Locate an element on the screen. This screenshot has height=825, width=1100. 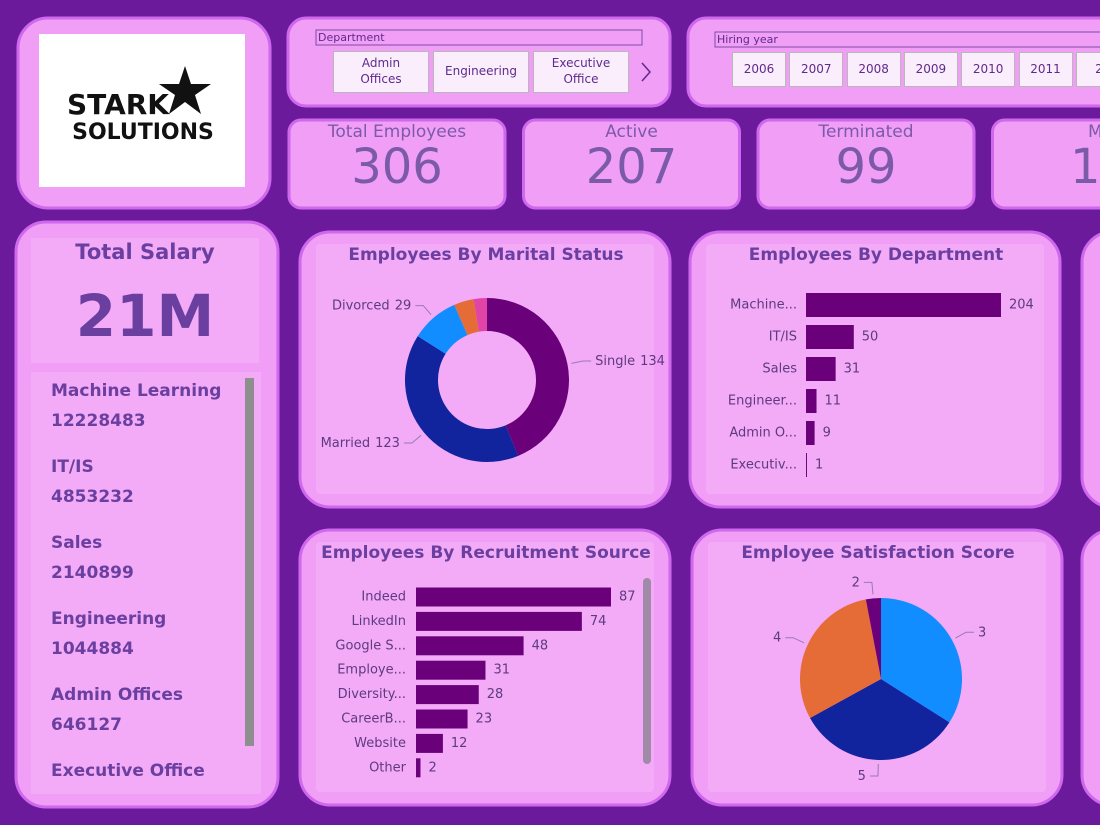
kpi-value: 306 is located at coordinates (397, 167).